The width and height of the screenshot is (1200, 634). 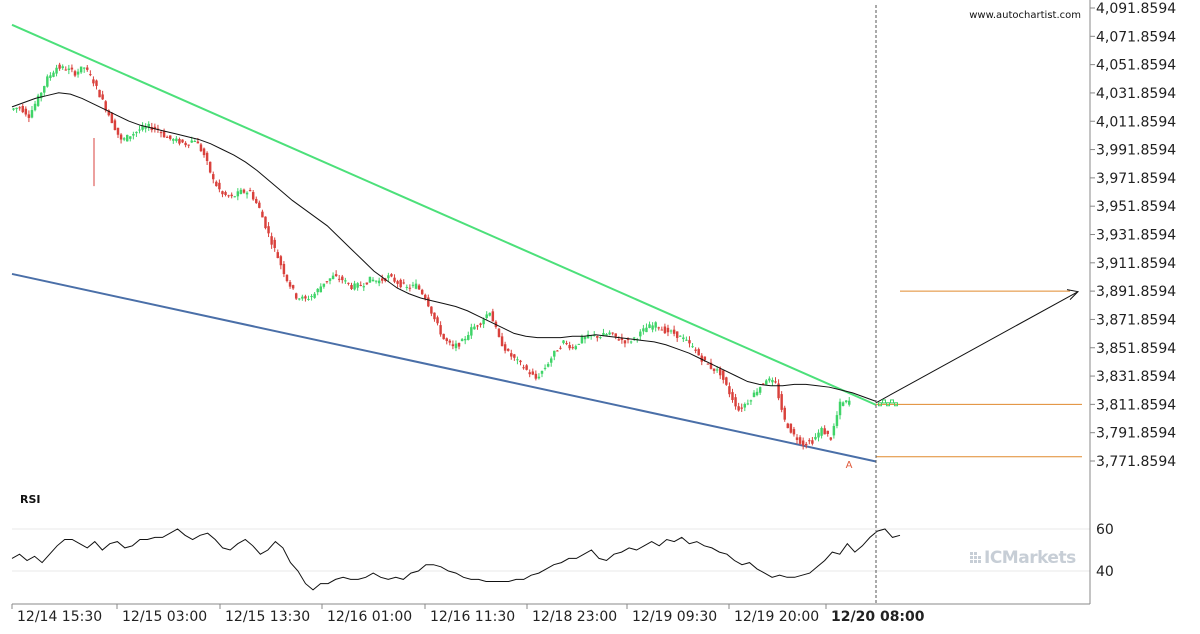 I want to click on x-tick-label: 12/19 09:30, so click(x=674, y=617).